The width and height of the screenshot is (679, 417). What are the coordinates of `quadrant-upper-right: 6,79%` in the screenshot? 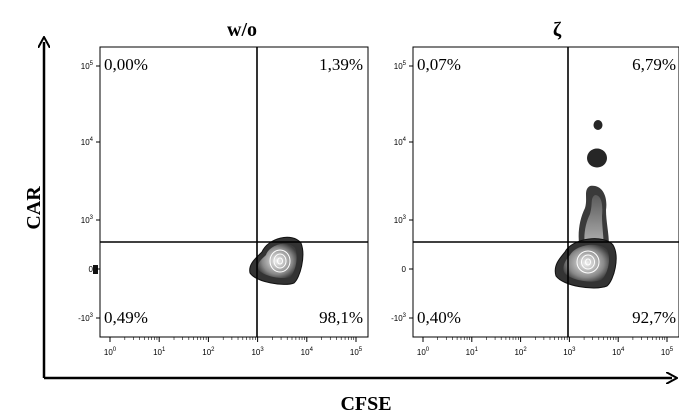 It's located at (654, 64).